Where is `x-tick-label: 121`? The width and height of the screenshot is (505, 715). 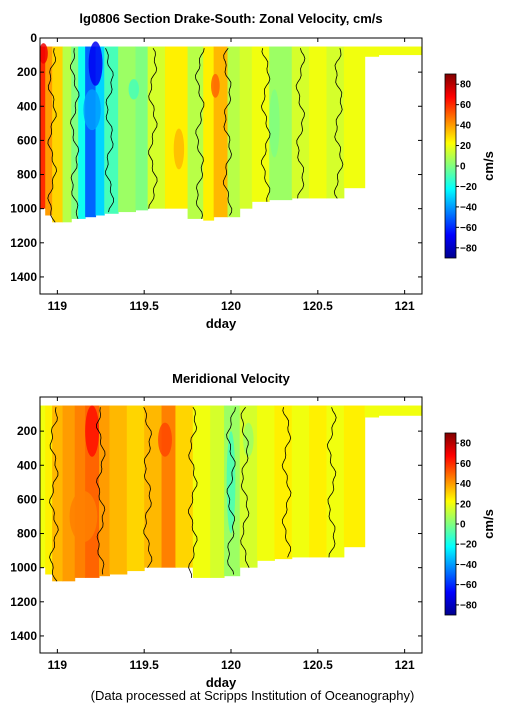 x-tick-label: 121 is located at coordinates (405, 306).